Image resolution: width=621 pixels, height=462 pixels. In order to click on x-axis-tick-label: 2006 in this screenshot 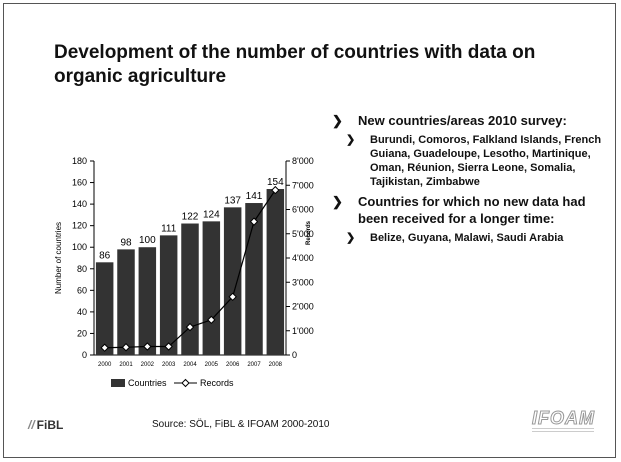, I will do `click(233, 365)`.